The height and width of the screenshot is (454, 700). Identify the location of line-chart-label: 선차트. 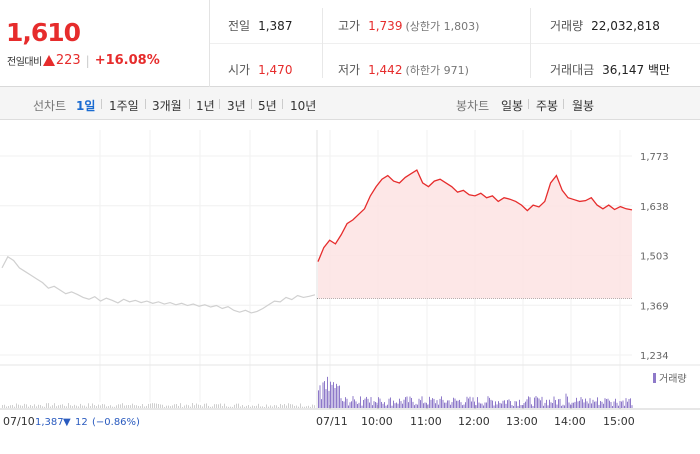
(50, 106).